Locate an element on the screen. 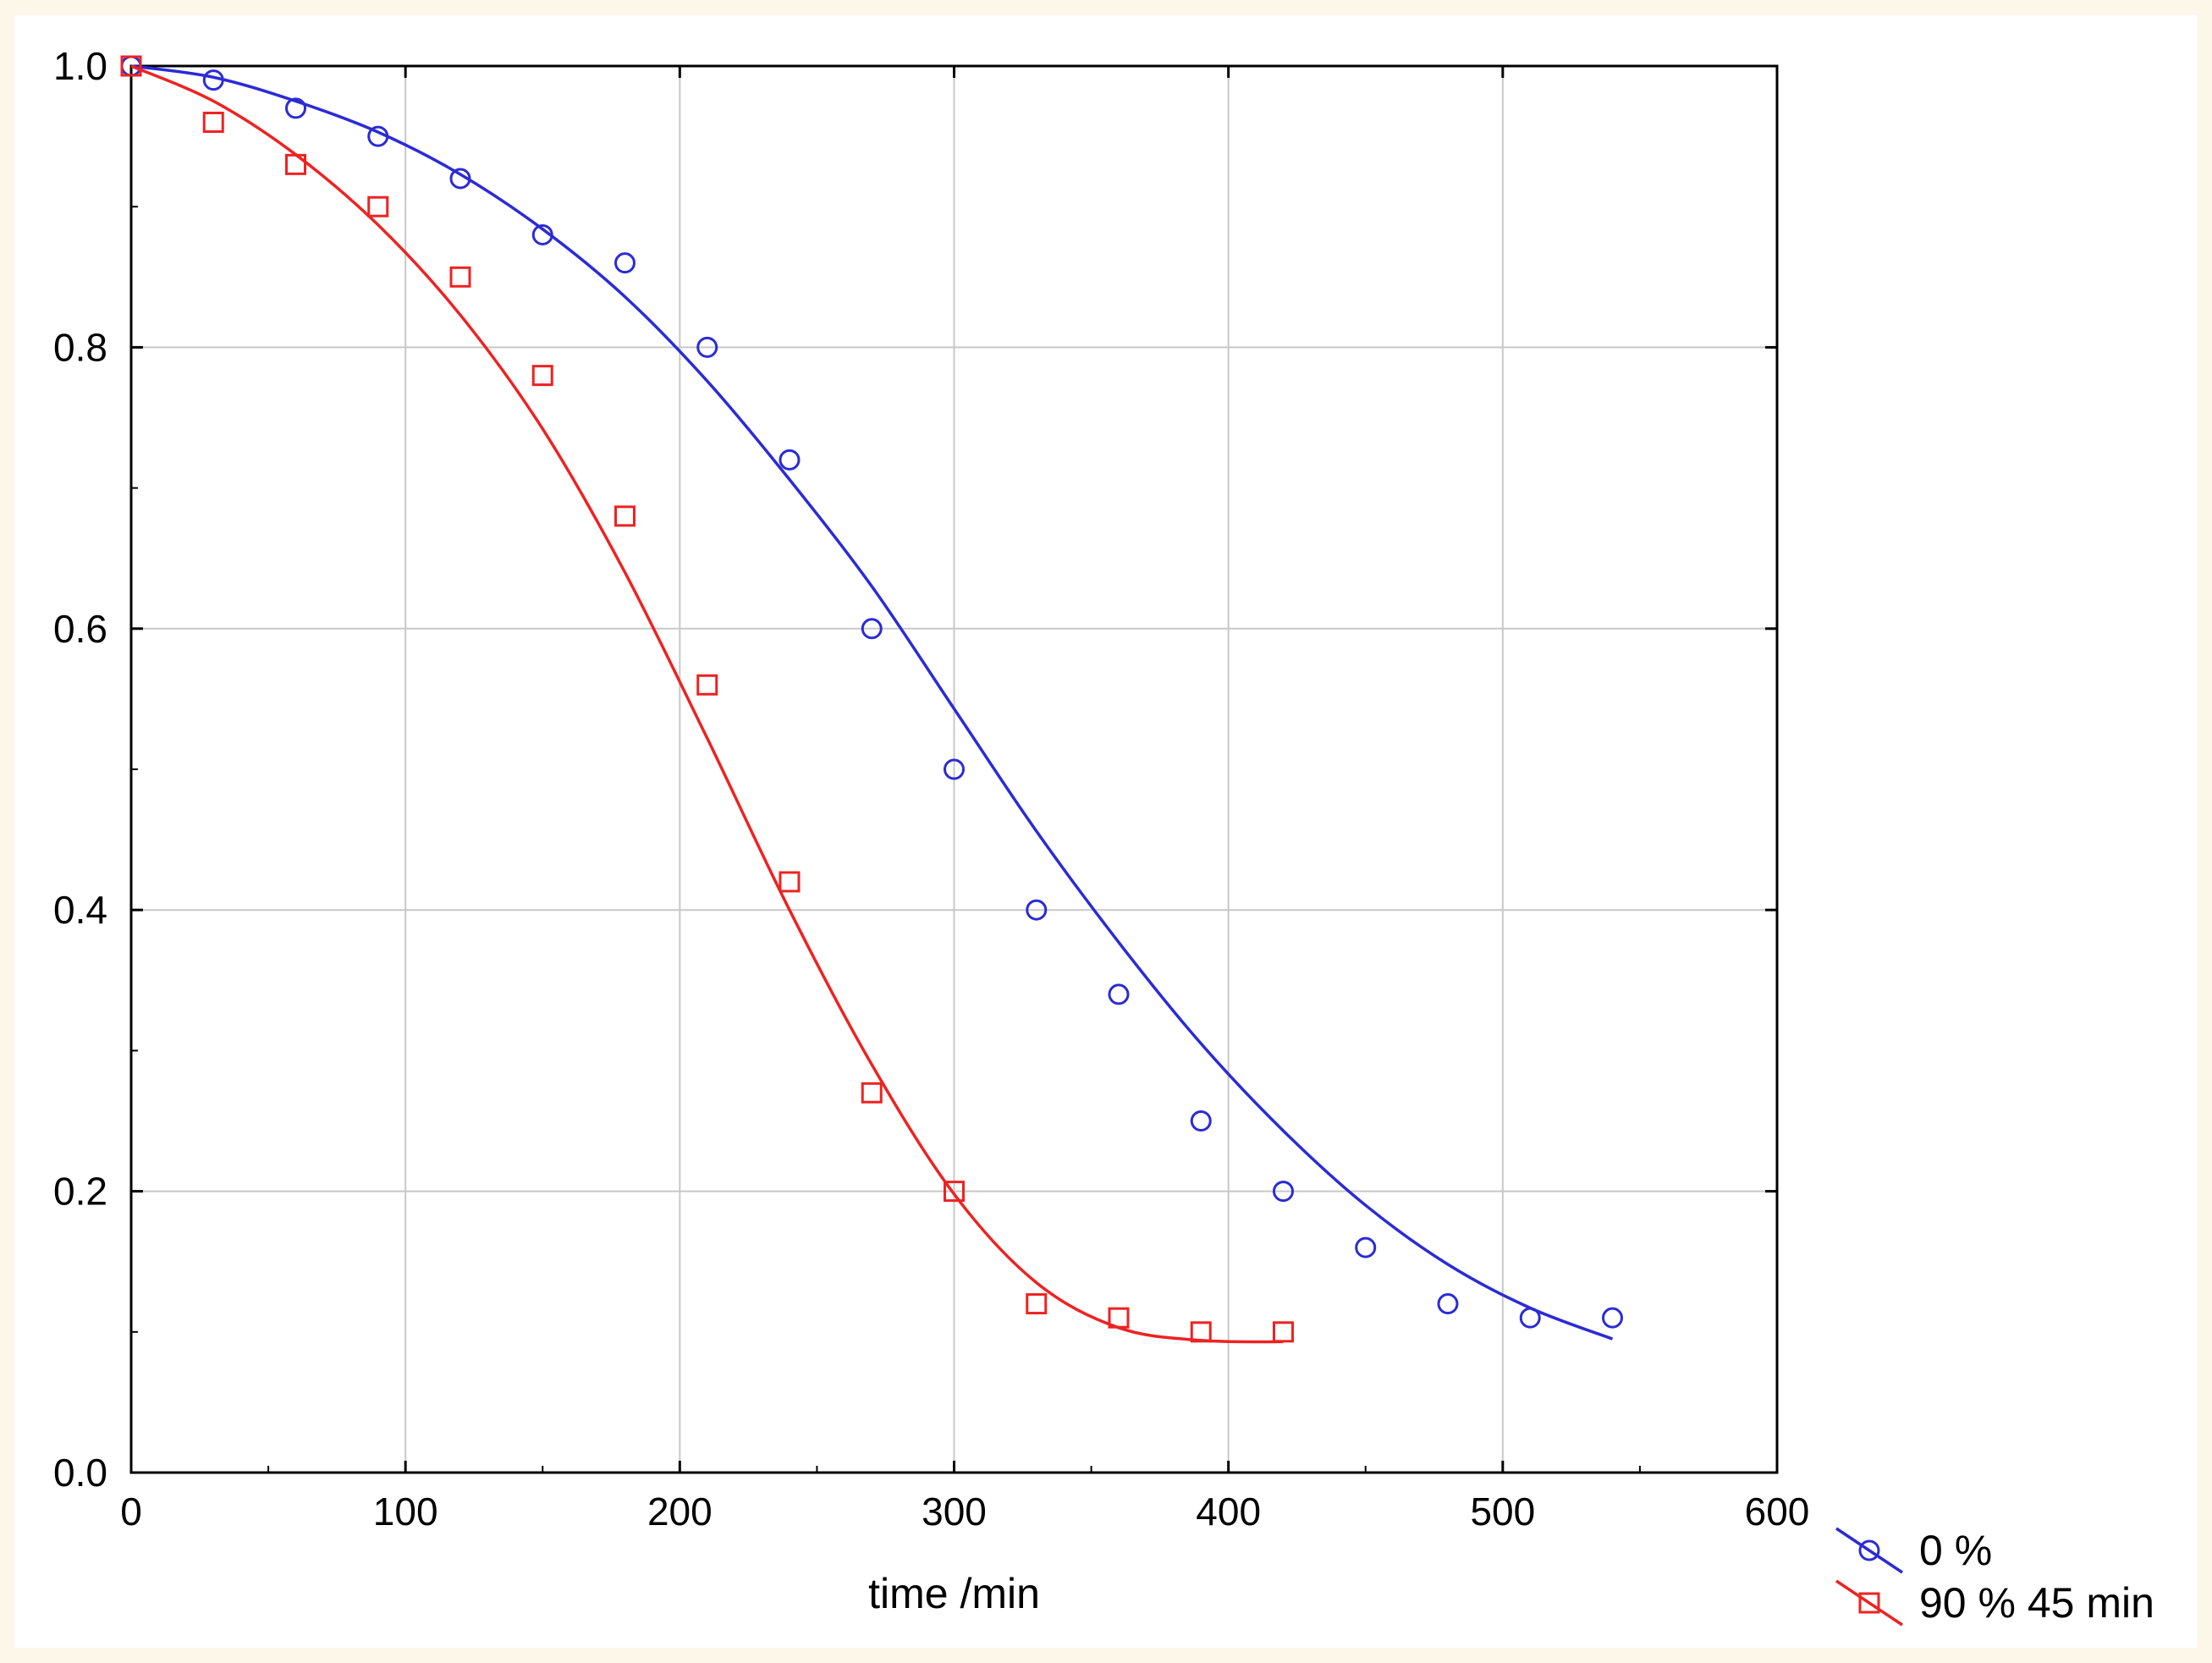  x-tick-label: 0 is located at coordinates (131, 1512).